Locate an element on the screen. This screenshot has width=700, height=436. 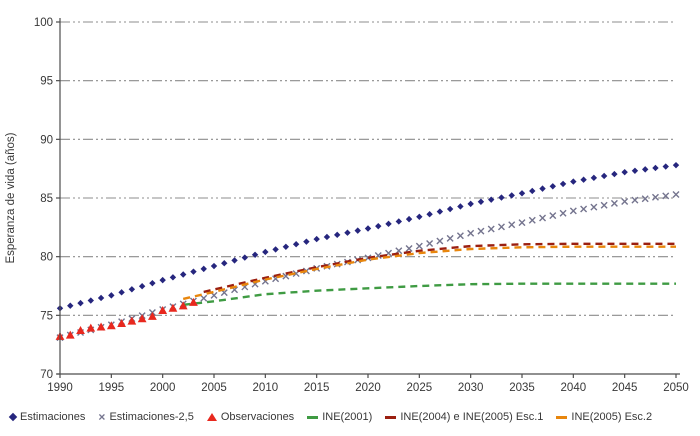
x-tick-label: 2000 is located at coordinates (163, 388).